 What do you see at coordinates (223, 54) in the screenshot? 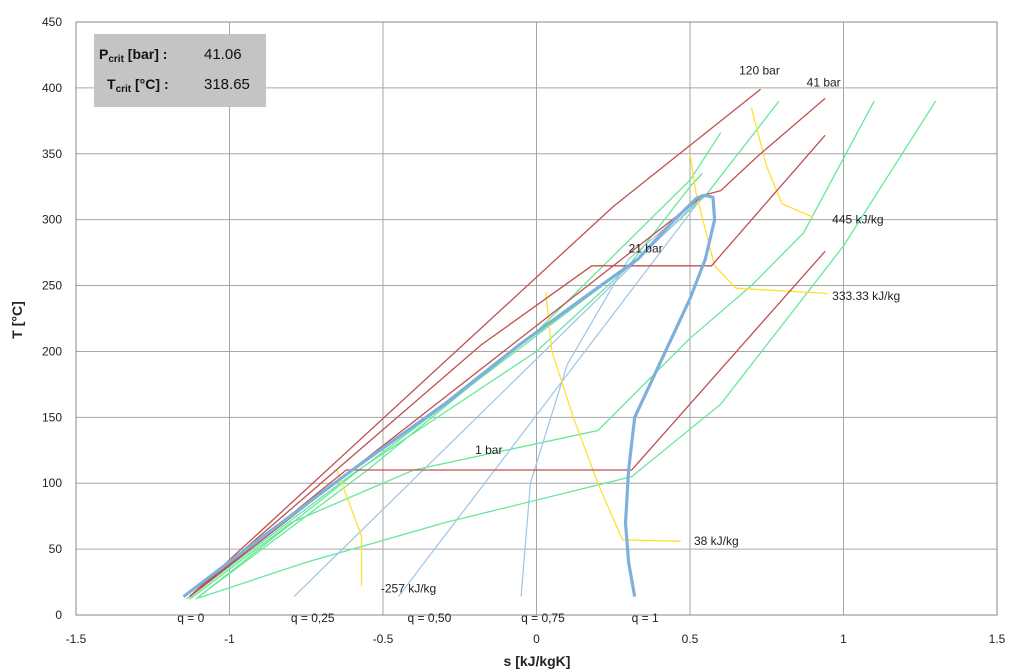
I see `info-value: 41.06` at bounding box center [223, 54].